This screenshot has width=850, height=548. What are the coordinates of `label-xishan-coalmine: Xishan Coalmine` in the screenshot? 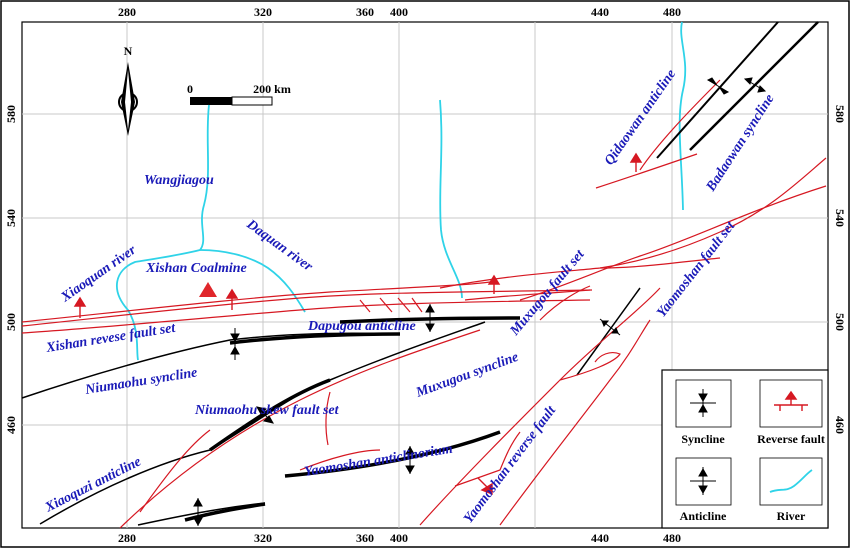 It's located at (196, 268).